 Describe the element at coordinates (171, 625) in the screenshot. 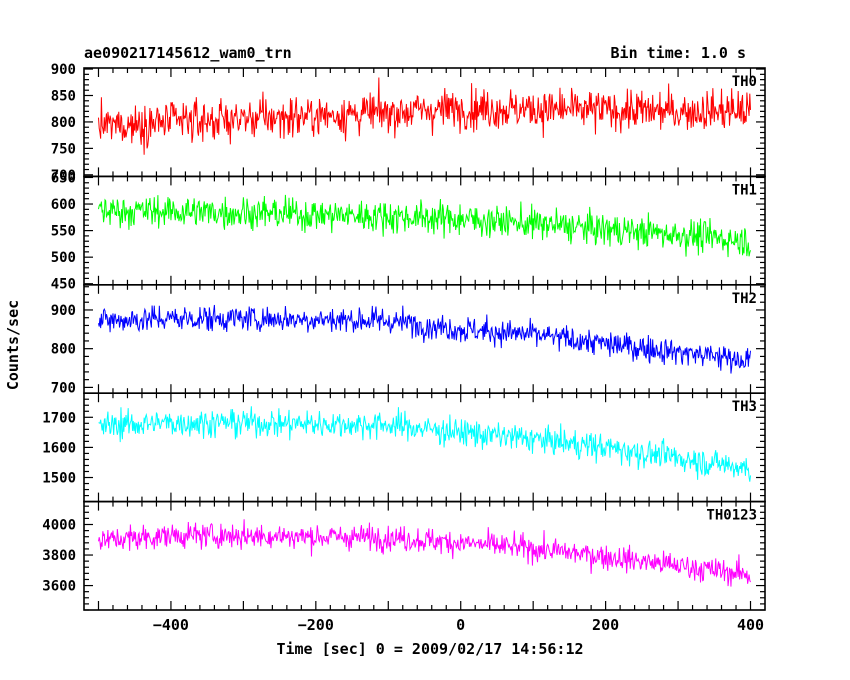

I see `x-tick-label: −400` at that location.